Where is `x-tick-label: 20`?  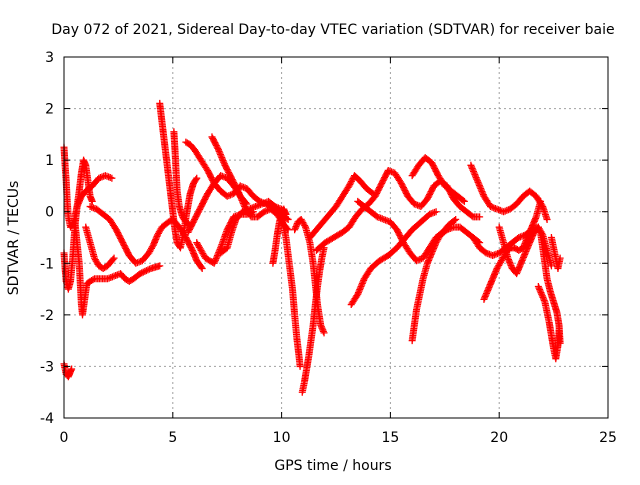
x-tick-label: 20 is located at coordinates (499, 438).